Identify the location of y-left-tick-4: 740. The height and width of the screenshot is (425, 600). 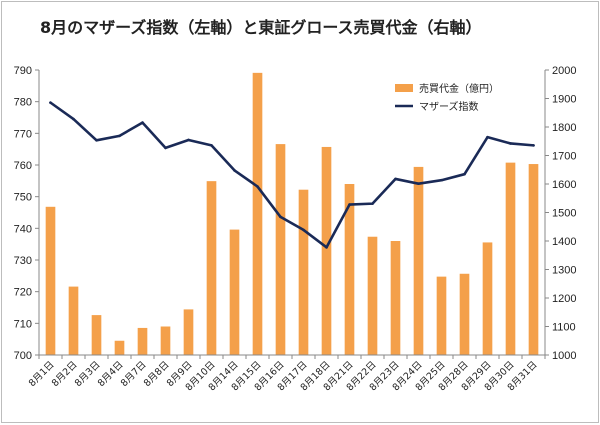
(23, 229).